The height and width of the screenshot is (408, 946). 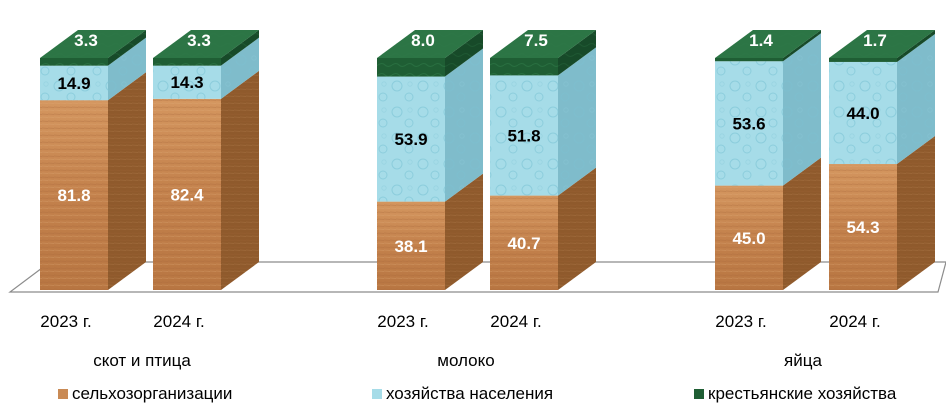 I want to click on x-tick-label-5: 2024 г., so click(x=854, y=321).